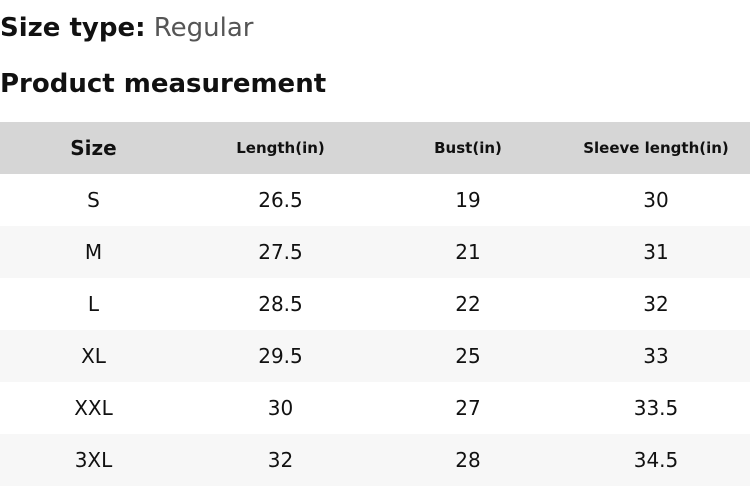 This screenshot has height=486, width=750. I want to click on header-length: Length(in), so click(280, 148).